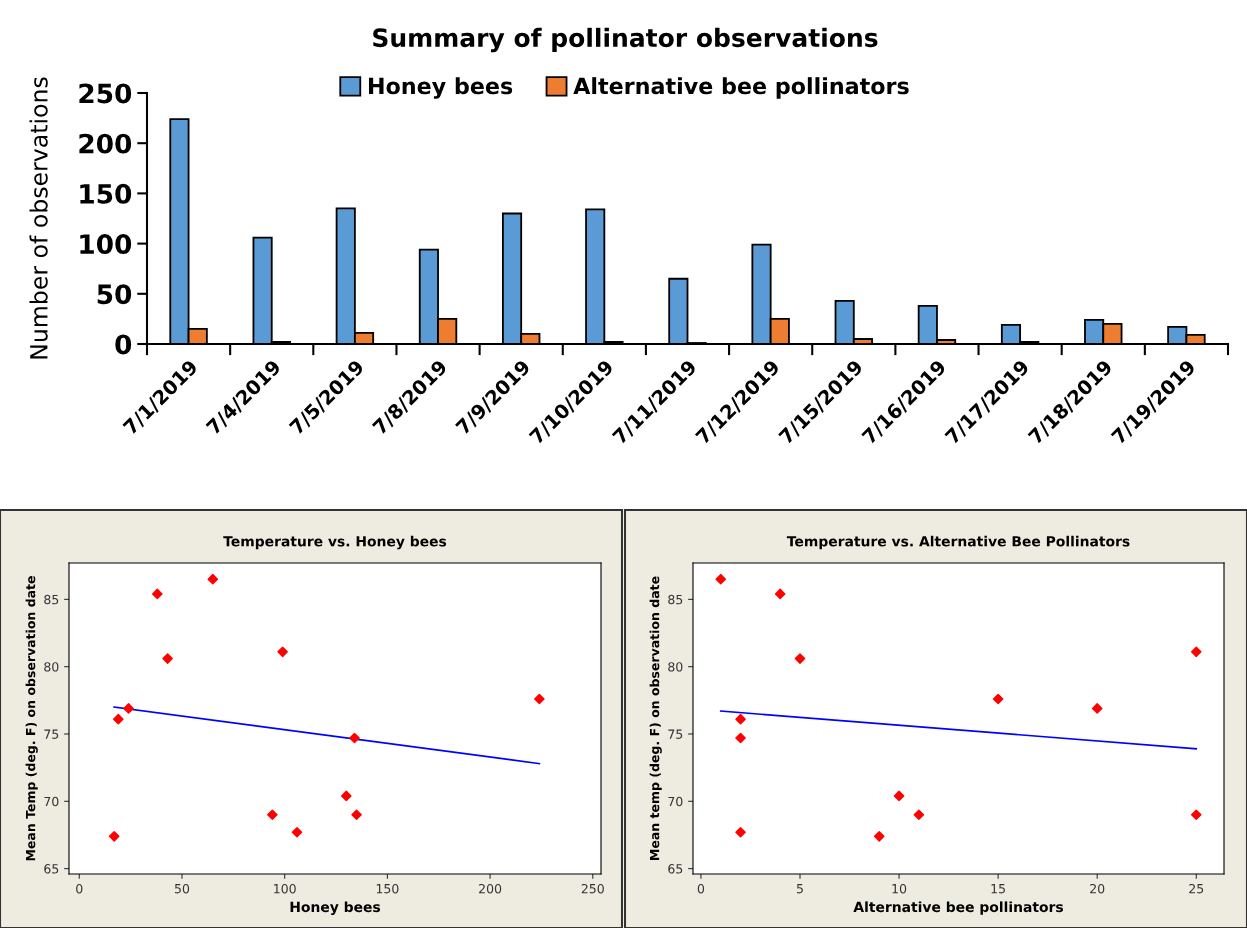  Describe the element at coordinates (123, 344) in the screenshot. I see `y-tick-label: 0` at that location.